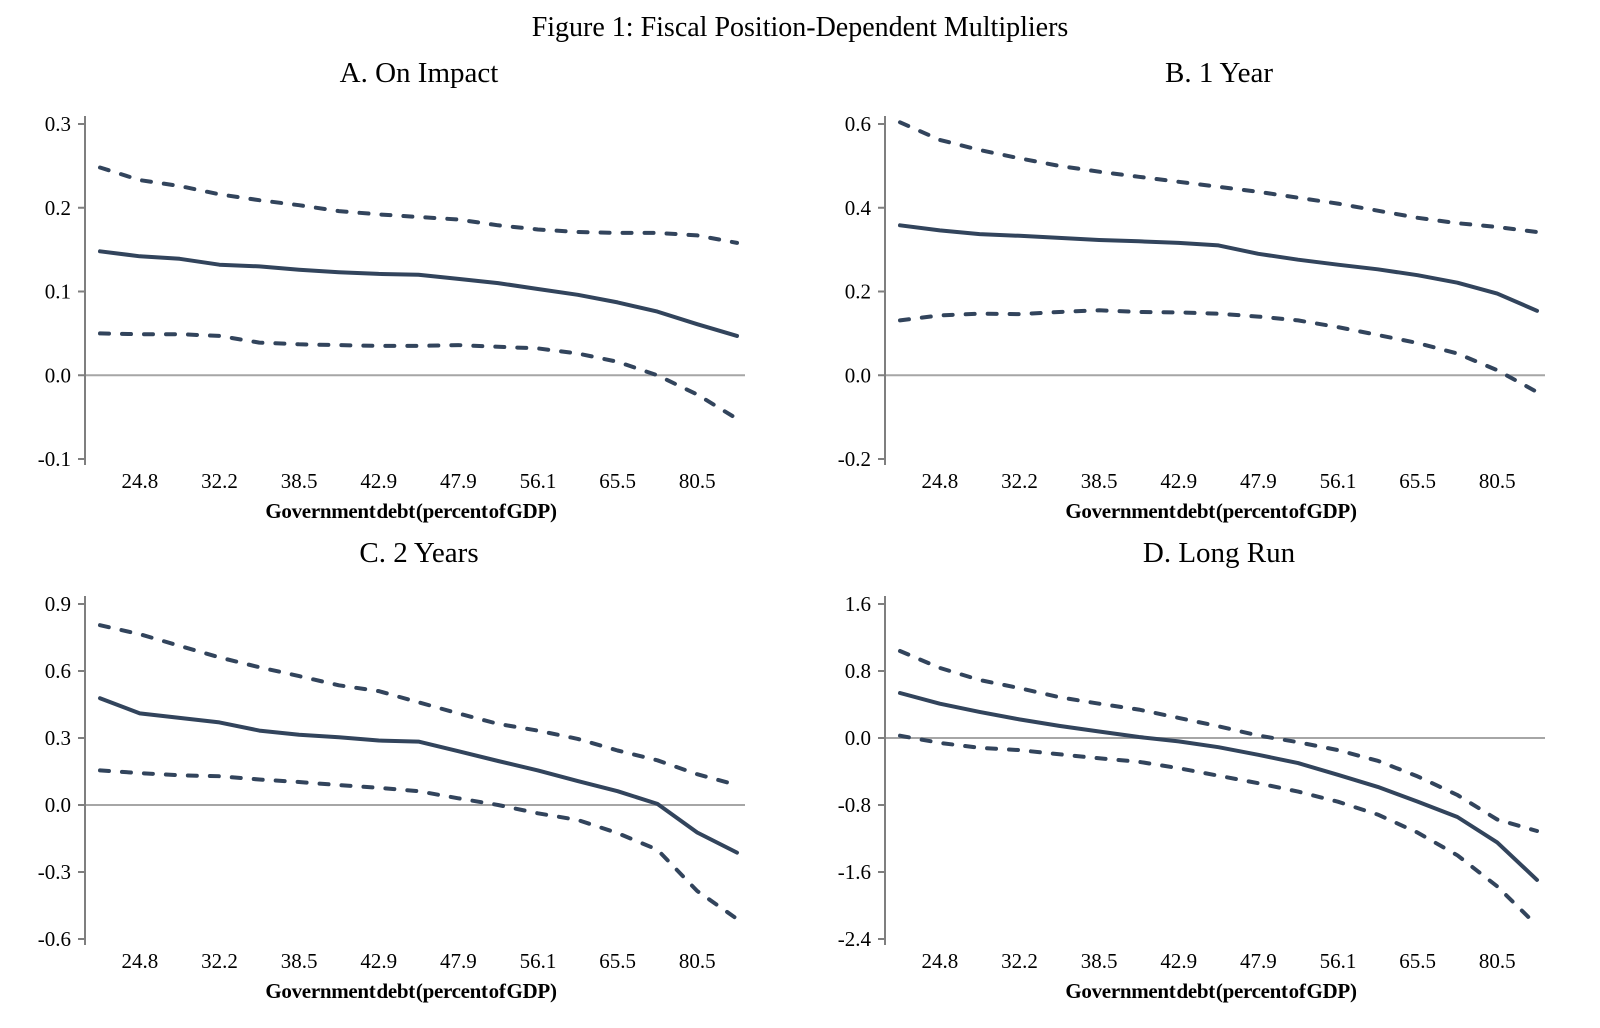  Describe the element at coordinates (1219, 553) in the screenshot. I see `panel-long-run-title: D. Long Run` at that location.